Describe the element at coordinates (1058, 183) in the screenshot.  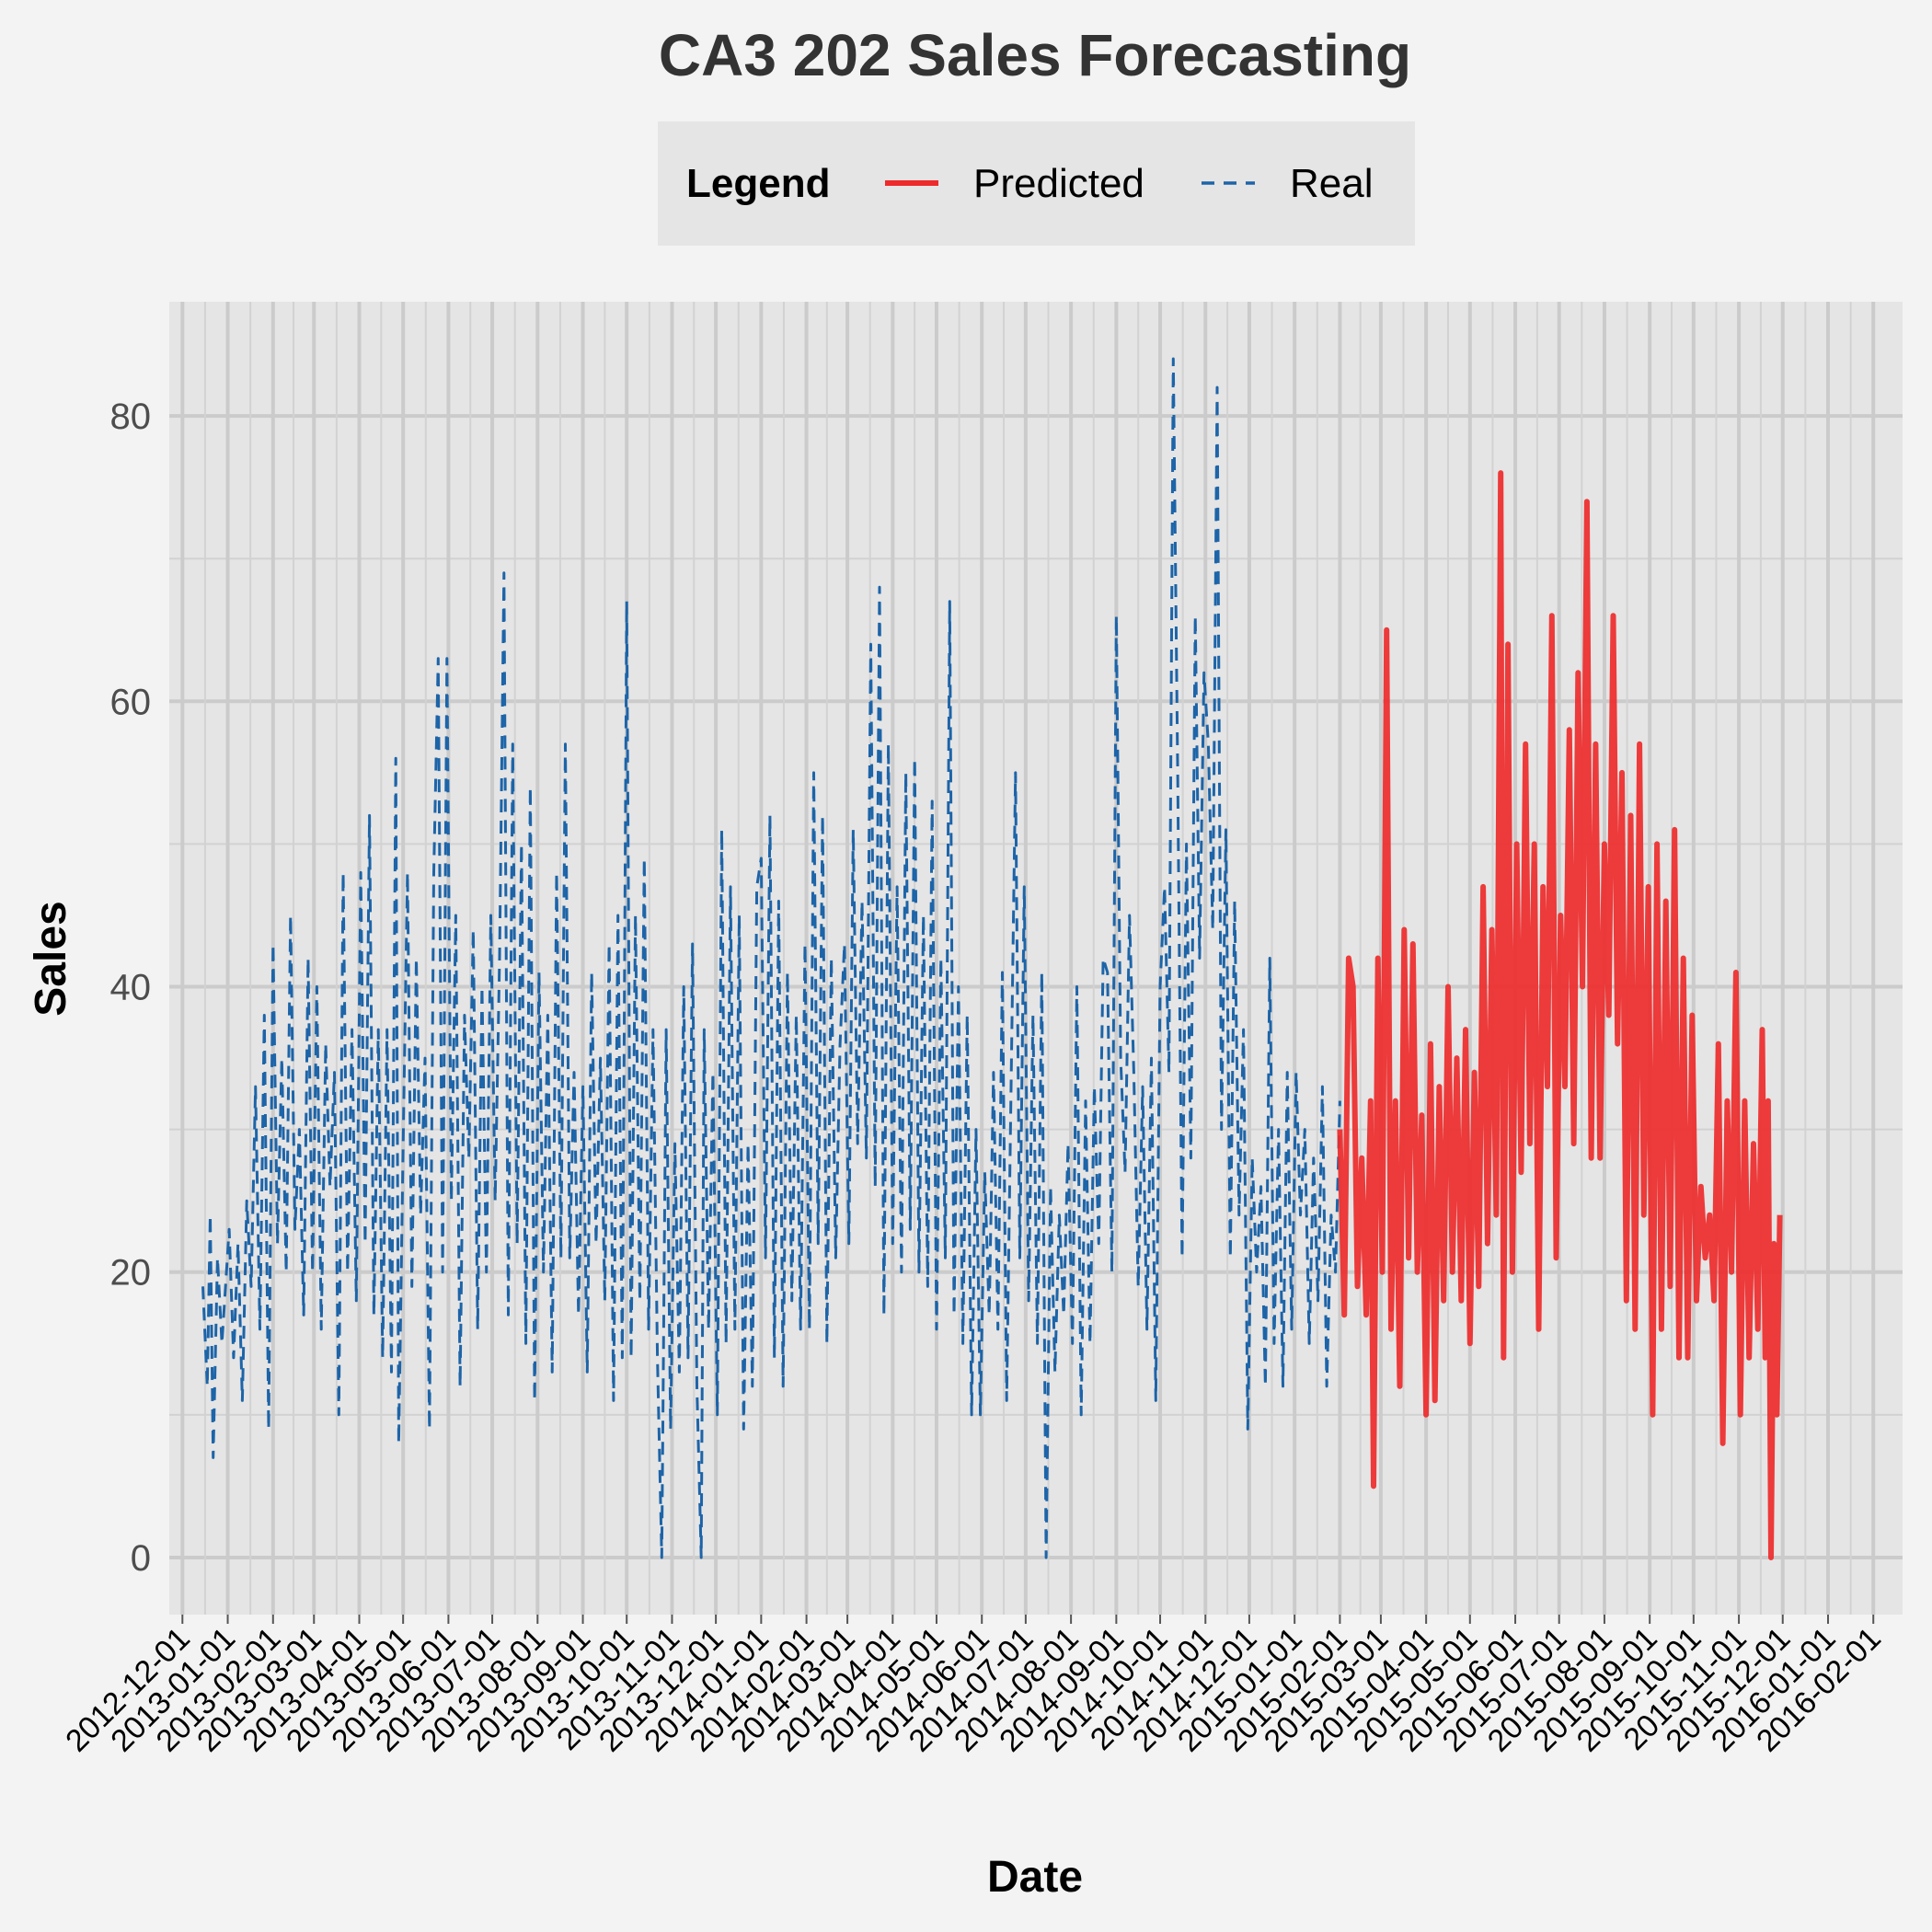
I see `legend-label-predicted: Predicted` at that location.